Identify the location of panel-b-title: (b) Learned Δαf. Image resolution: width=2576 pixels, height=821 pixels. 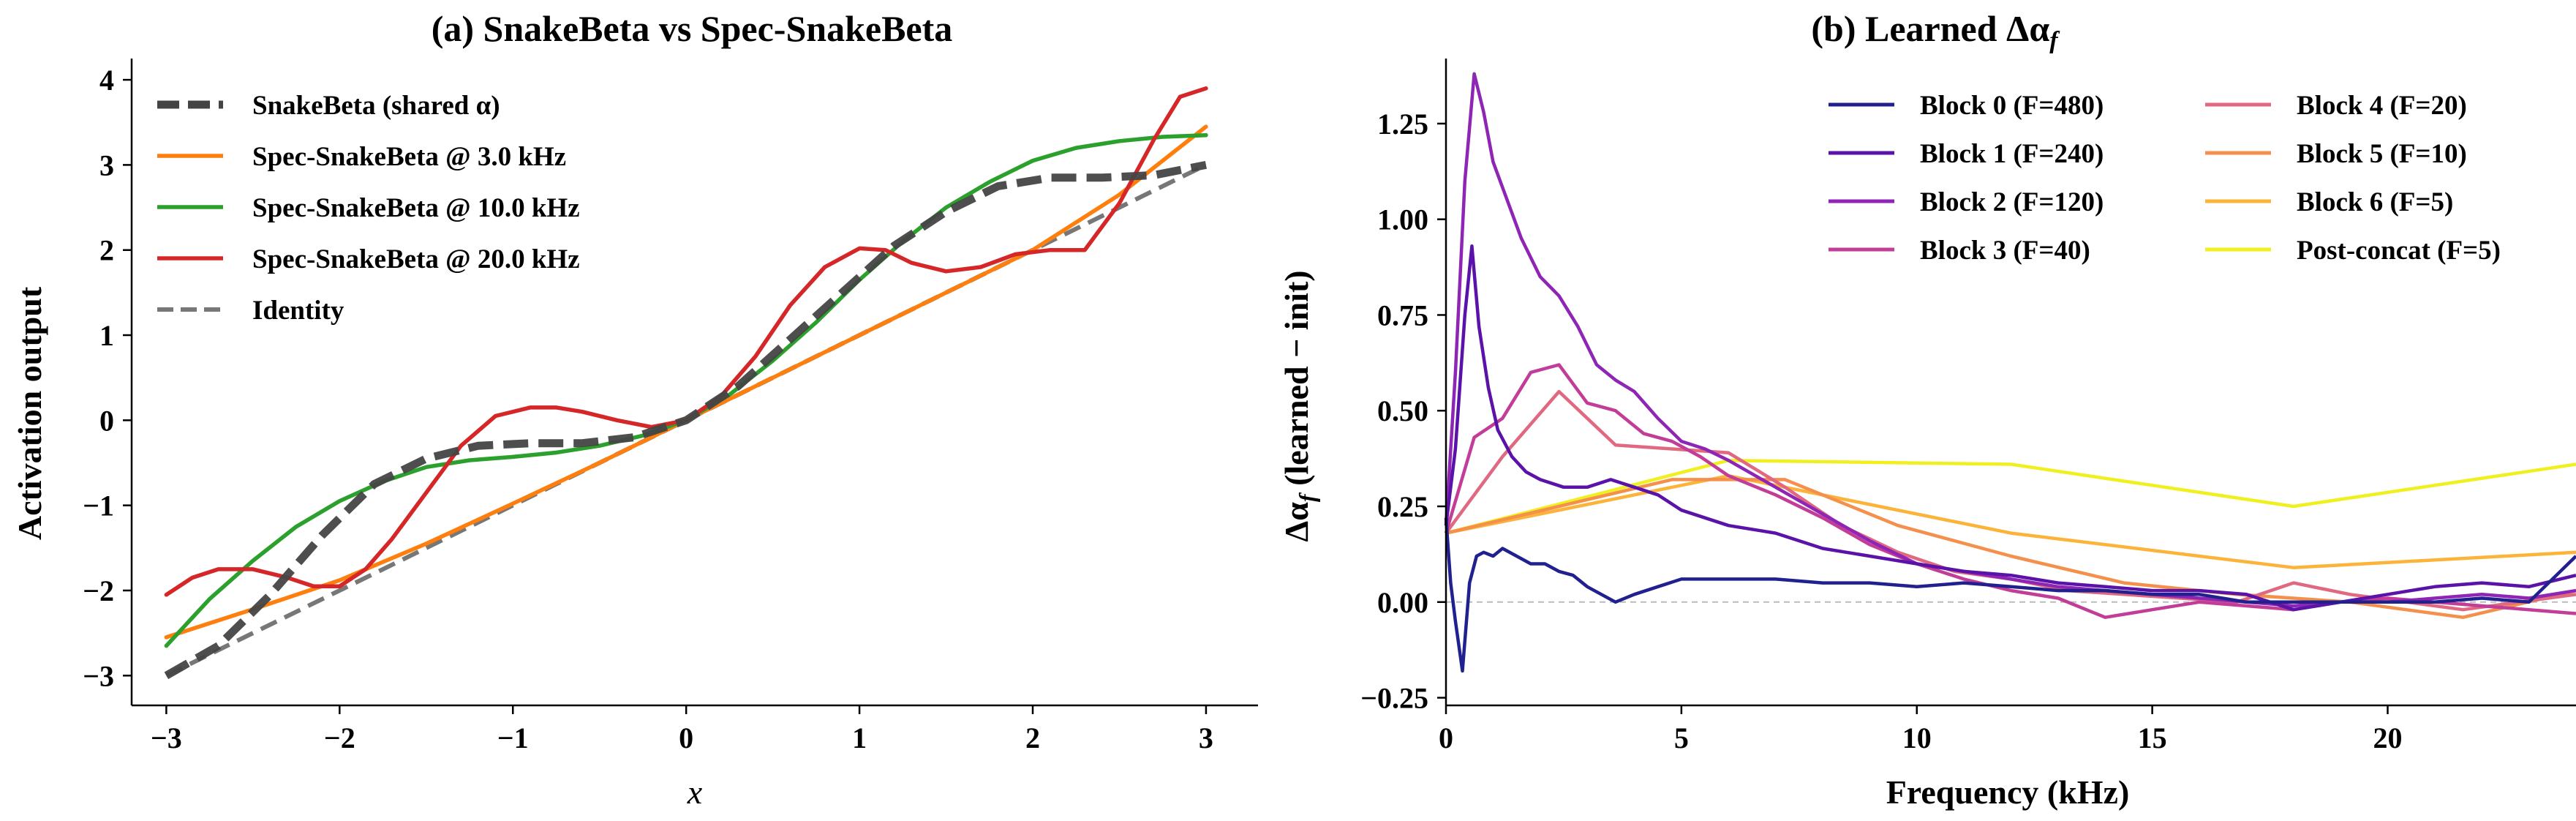
(1935, 31).